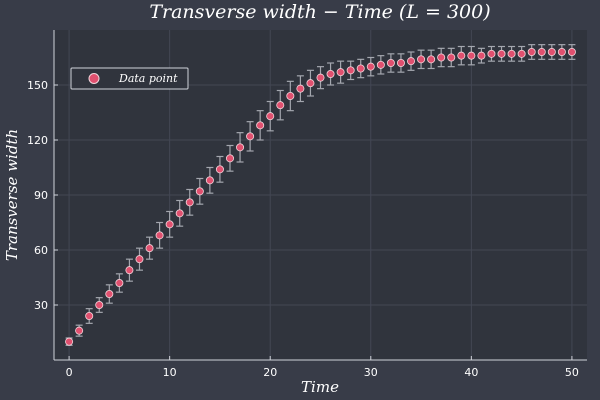 The height and width of the screenshot is (400, 600). I want to click on x-tick-labels: 0 10 20 30 40 50, so click(322, 372).